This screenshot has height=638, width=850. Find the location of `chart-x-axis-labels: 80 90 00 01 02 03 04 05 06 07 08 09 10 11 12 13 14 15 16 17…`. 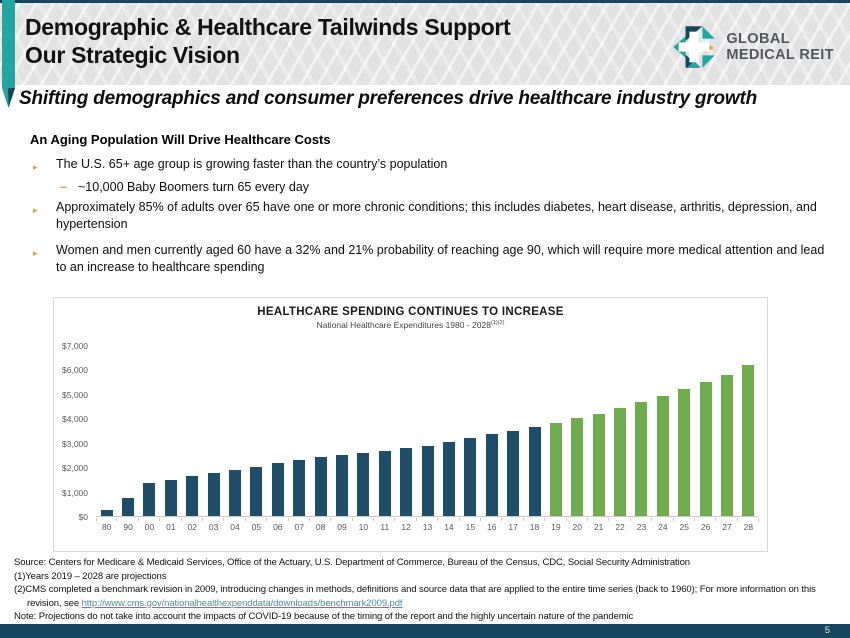

chart-x-axis-labels: 80 90 00 01 02 03 04 05 06 07 08 09 10 11 12 13 14 15 16 17… is located at coordinates (428, 525).